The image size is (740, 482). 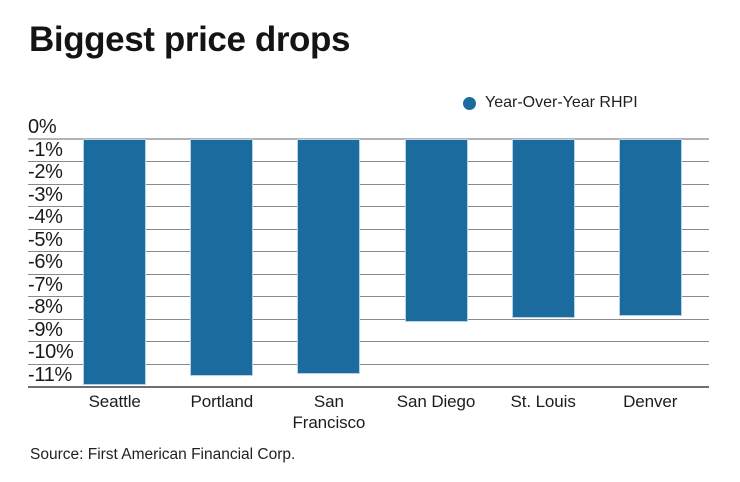 What do you see at coordinates (45, 239) in the screenshot?
I see `y-tick-label: -5%` at bounding box center [45, 239].